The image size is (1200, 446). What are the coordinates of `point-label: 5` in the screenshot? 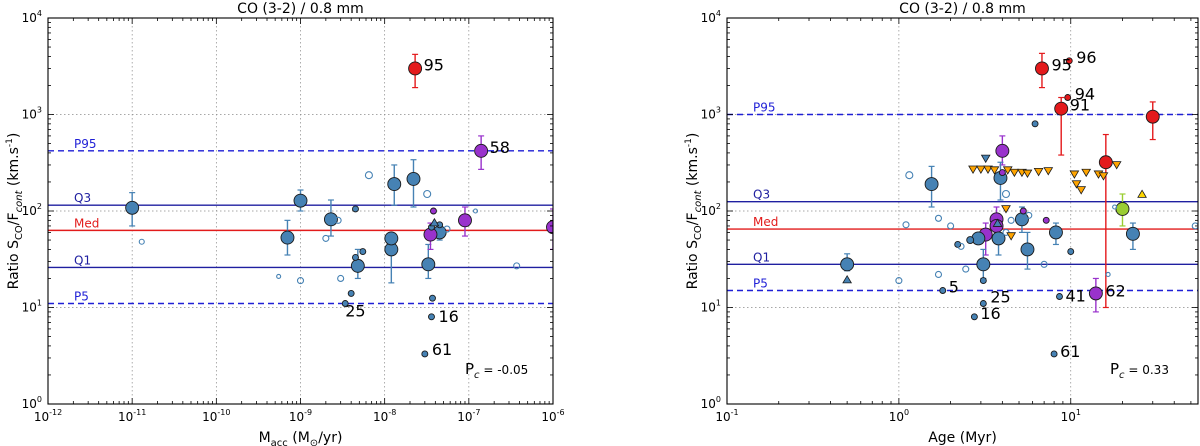 It's located at (954, 287).